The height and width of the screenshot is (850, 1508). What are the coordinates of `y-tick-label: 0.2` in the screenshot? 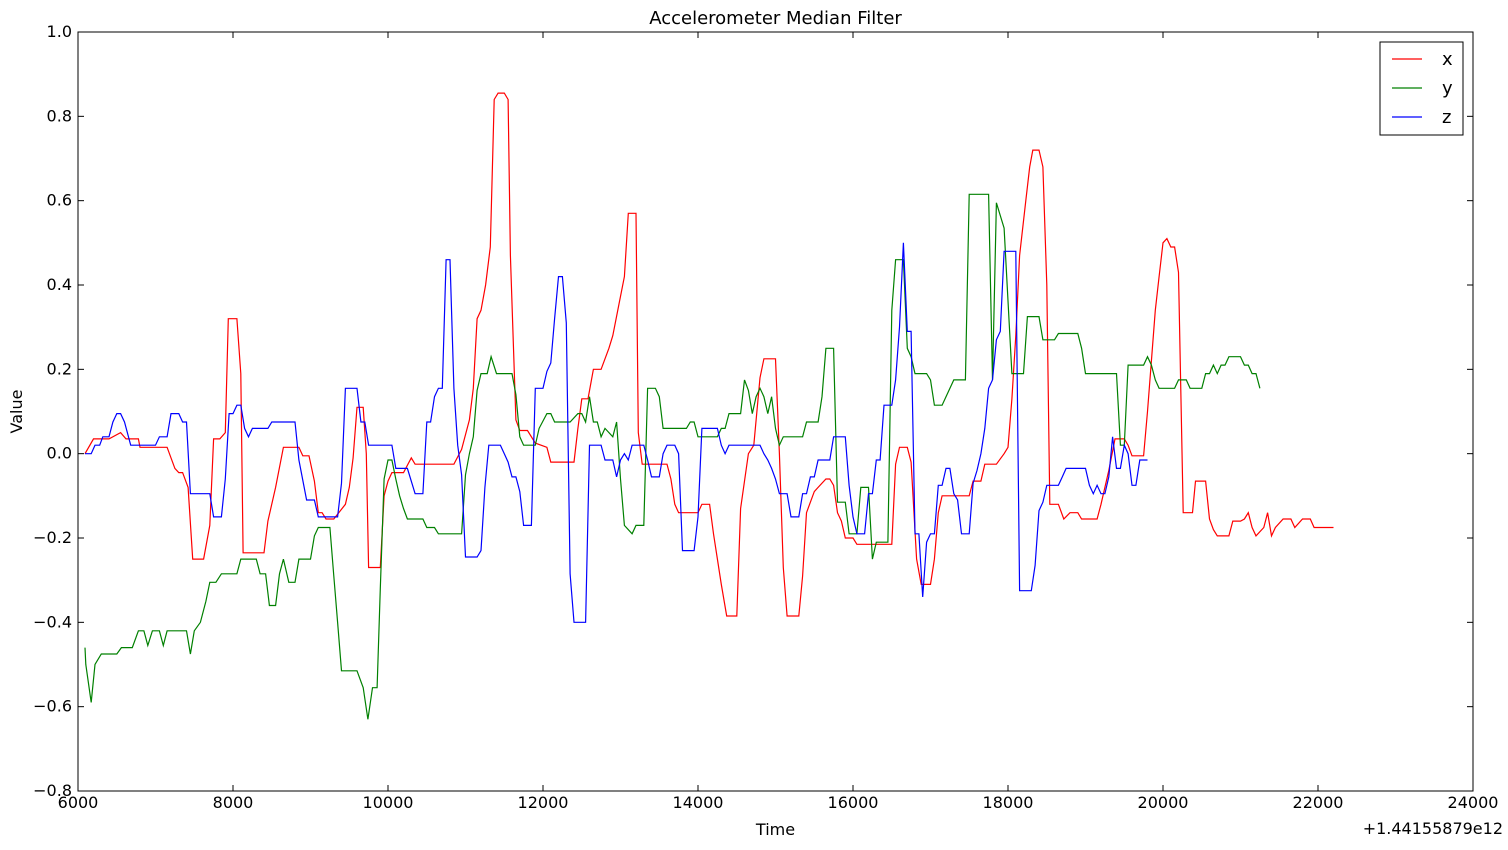 It's located at (59, 368).